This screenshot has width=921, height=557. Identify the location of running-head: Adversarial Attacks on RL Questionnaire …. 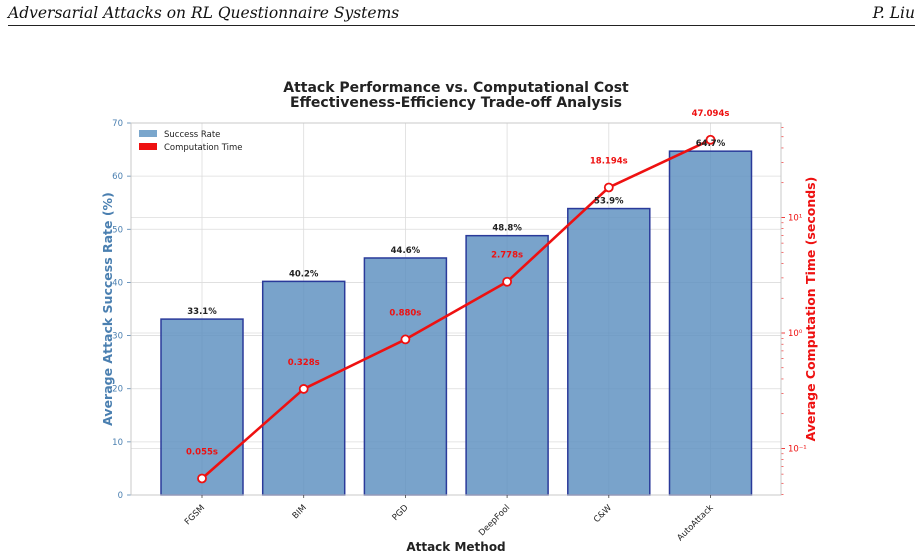
(461, 14).